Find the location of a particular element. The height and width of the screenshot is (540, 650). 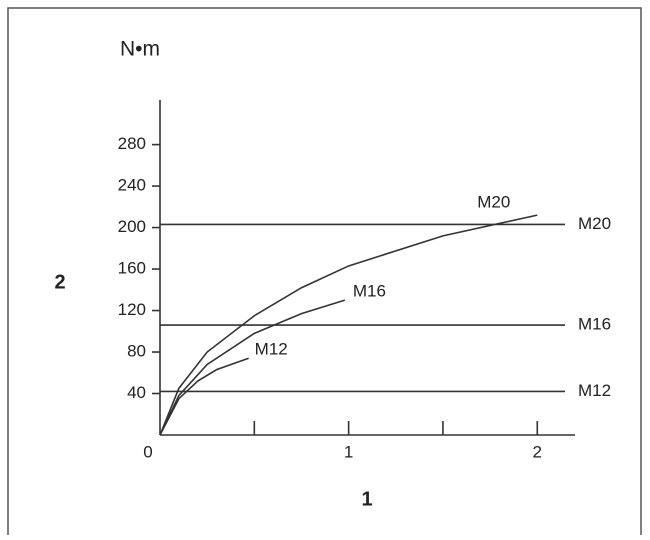

y-unit-label: N•m is located at coordinates (140, 49).